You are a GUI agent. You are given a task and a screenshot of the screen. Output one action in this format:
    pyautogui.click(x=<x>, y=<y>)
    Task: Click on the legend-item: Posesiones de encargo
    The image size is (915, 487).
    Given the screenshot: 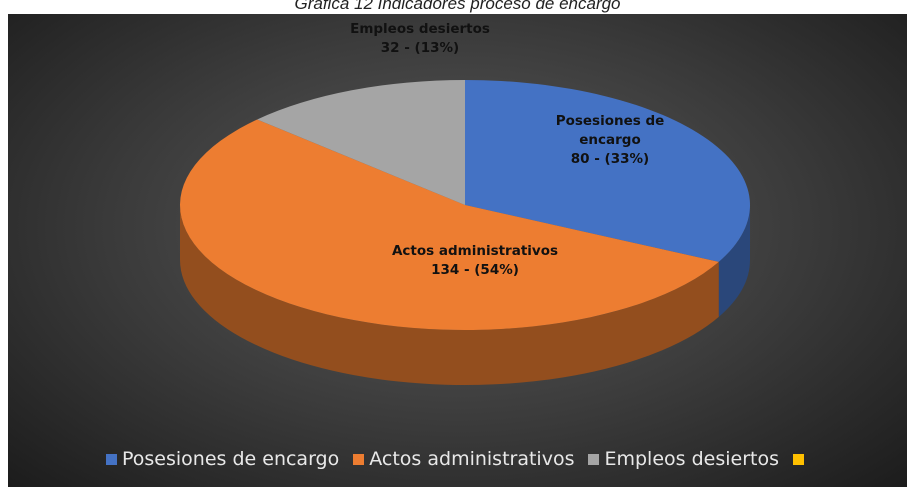 What is the action you would take?
    pyautogui.click(x=222, y=459)
    